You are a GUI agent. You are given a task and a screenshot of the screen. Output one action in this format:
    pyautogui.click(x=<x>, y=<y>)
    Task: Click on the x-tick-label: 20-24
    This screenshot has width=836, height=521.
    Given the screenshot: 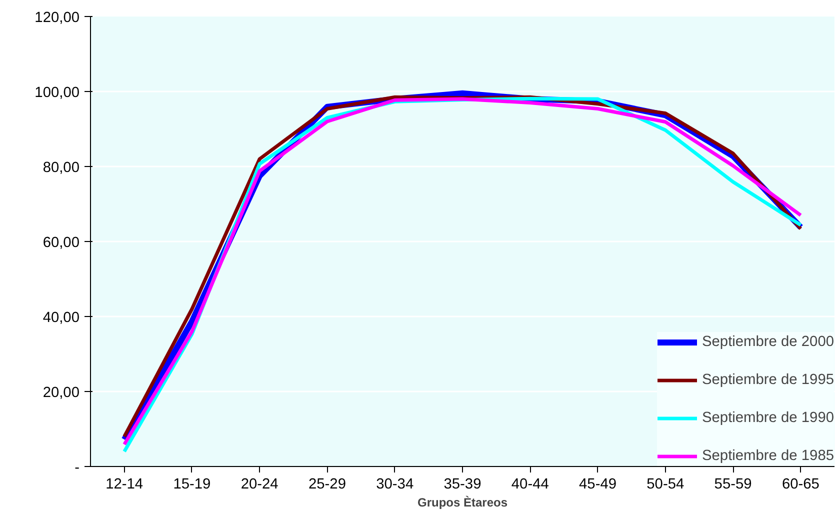 What is the action you would take?
    pyautogui.click(x=259, y=484)
    